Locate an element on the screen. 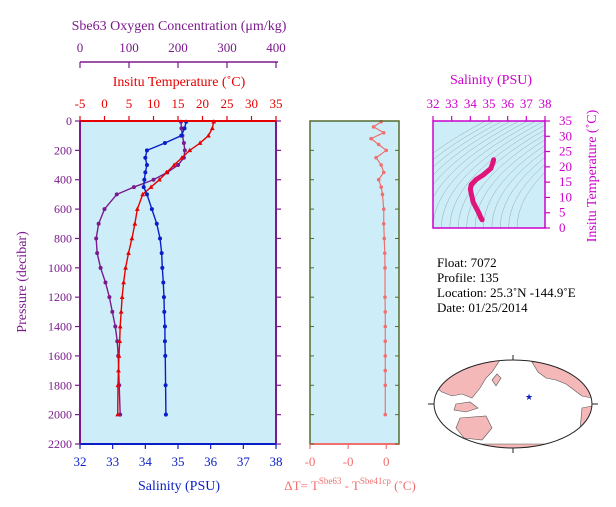 Image resolution: width=616 pixels, height=507 pixels. ts-temperature-tick-label: 15 is located at coordinates (565, 181).